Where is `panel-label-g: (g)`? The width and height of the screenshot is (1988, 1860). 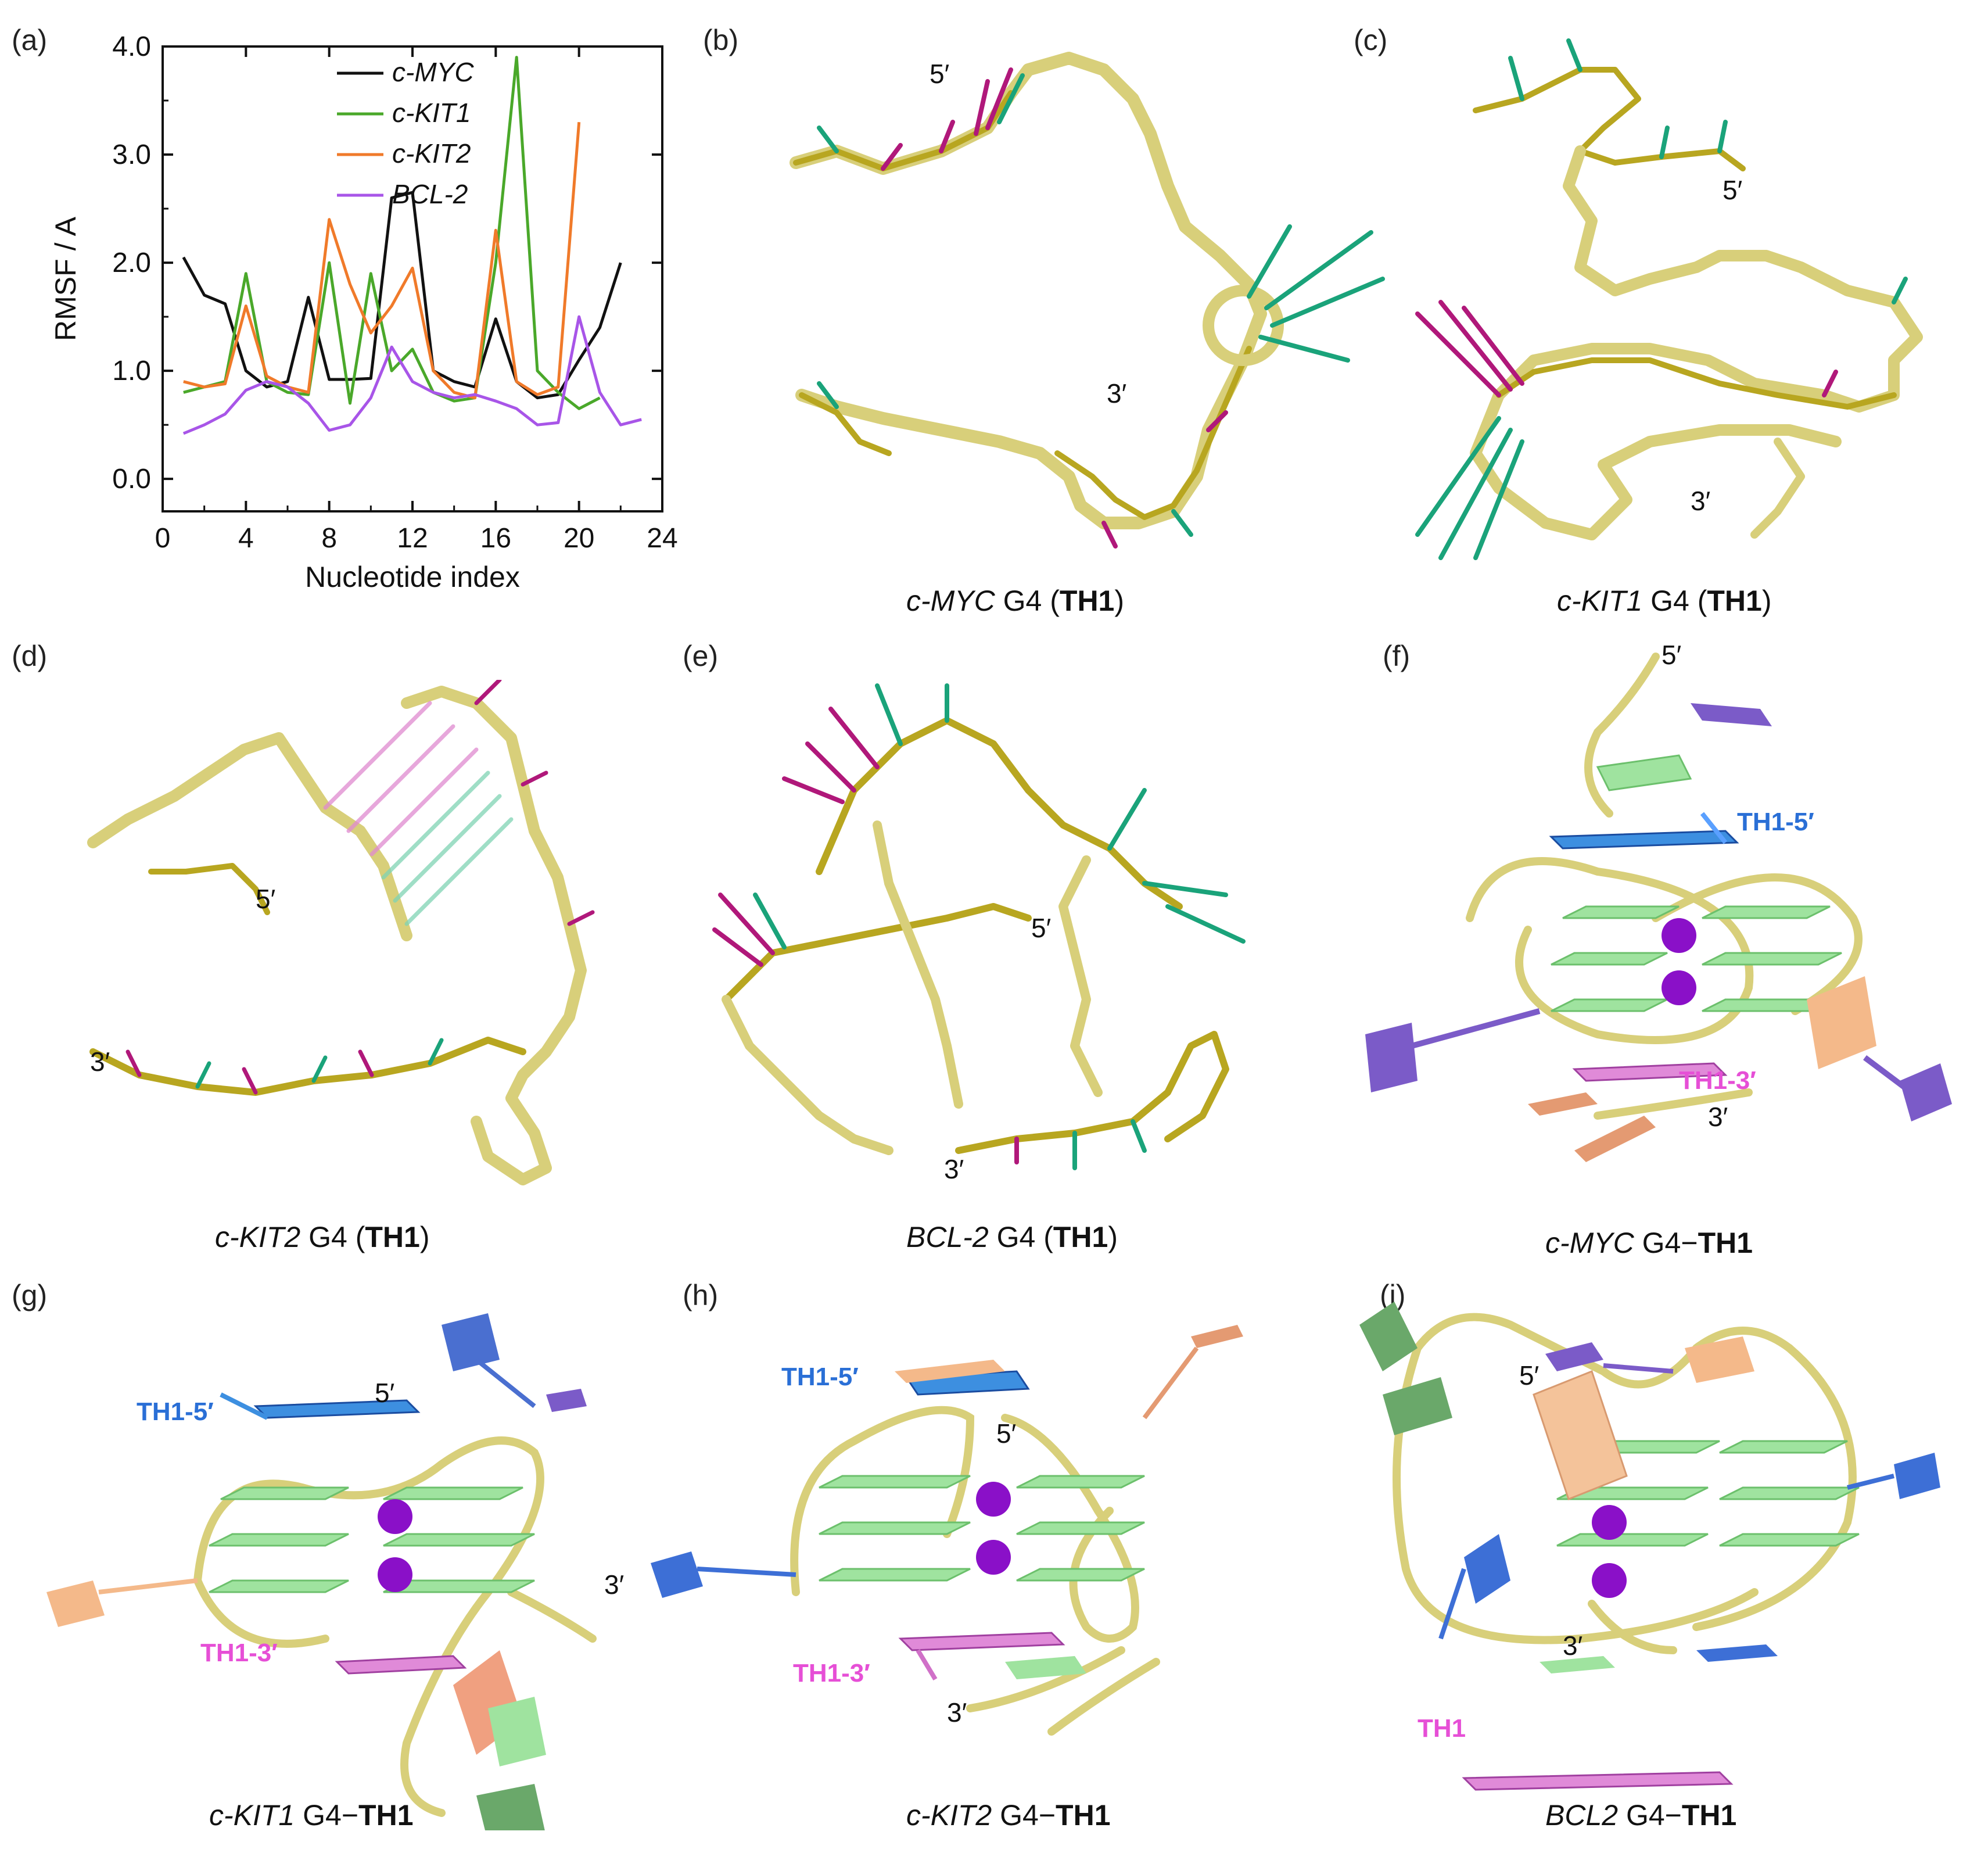
panel-label-g: (g) is located at coordinates (30, 1295).